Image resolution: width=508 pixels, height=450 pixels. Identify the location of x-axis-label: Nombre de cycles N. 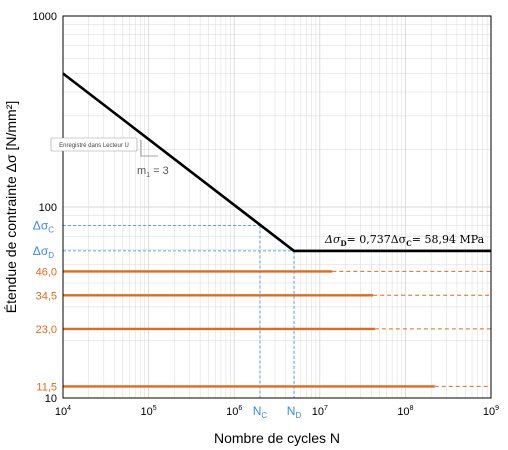
(277, 438).